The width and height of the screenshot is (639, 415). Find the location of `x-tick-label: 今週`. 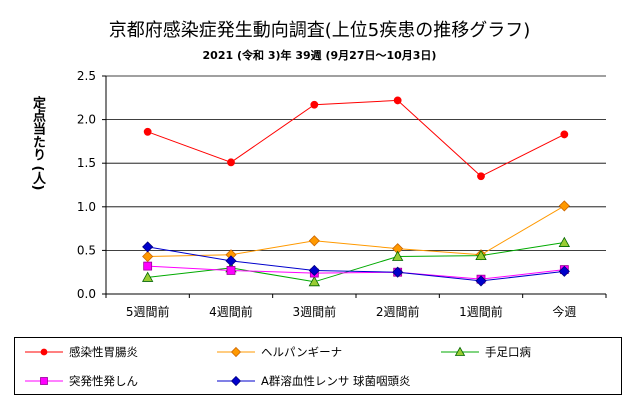

x-tick-label: 今週 is located at coordinates (564, 311).